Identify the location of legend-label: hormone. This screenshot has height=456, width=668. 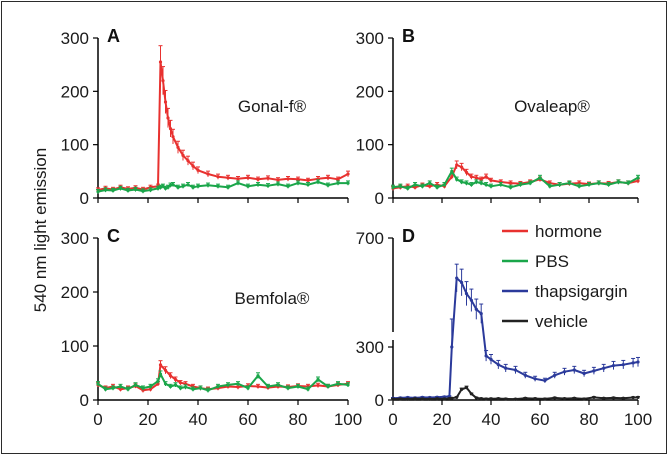
(568, 231).